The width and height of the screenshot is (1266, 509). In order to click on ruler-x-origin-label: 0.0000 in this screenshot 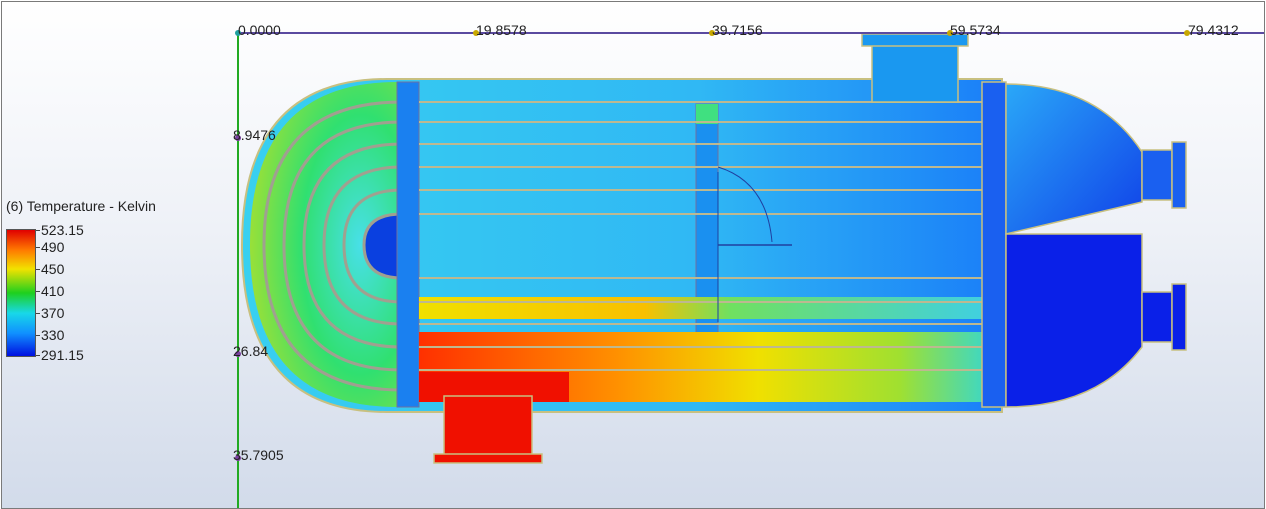, I will do `click(259, 30)`.